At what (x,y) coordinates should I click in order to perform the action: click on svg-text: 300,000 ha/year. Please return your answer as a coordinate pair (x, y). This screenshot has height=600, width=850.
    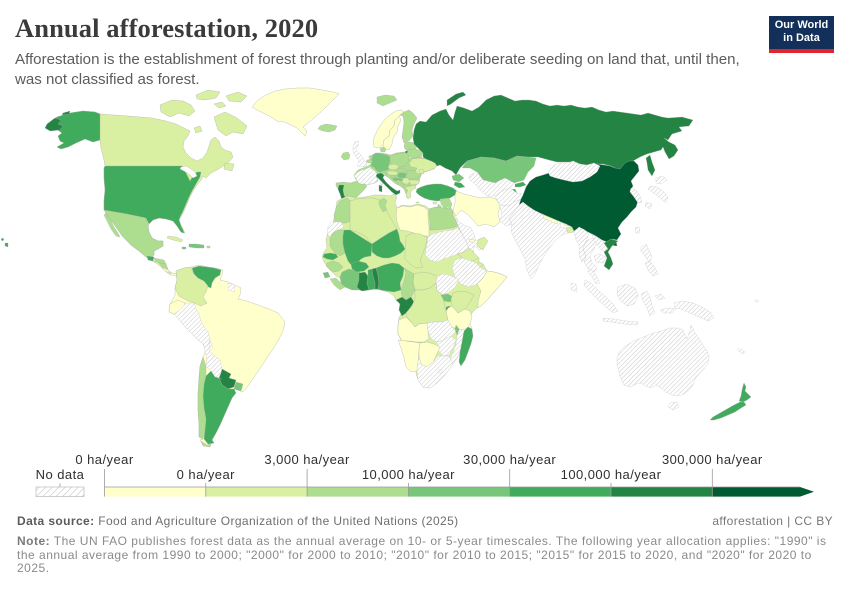
    Looking at the image, I should click on (712, 459).